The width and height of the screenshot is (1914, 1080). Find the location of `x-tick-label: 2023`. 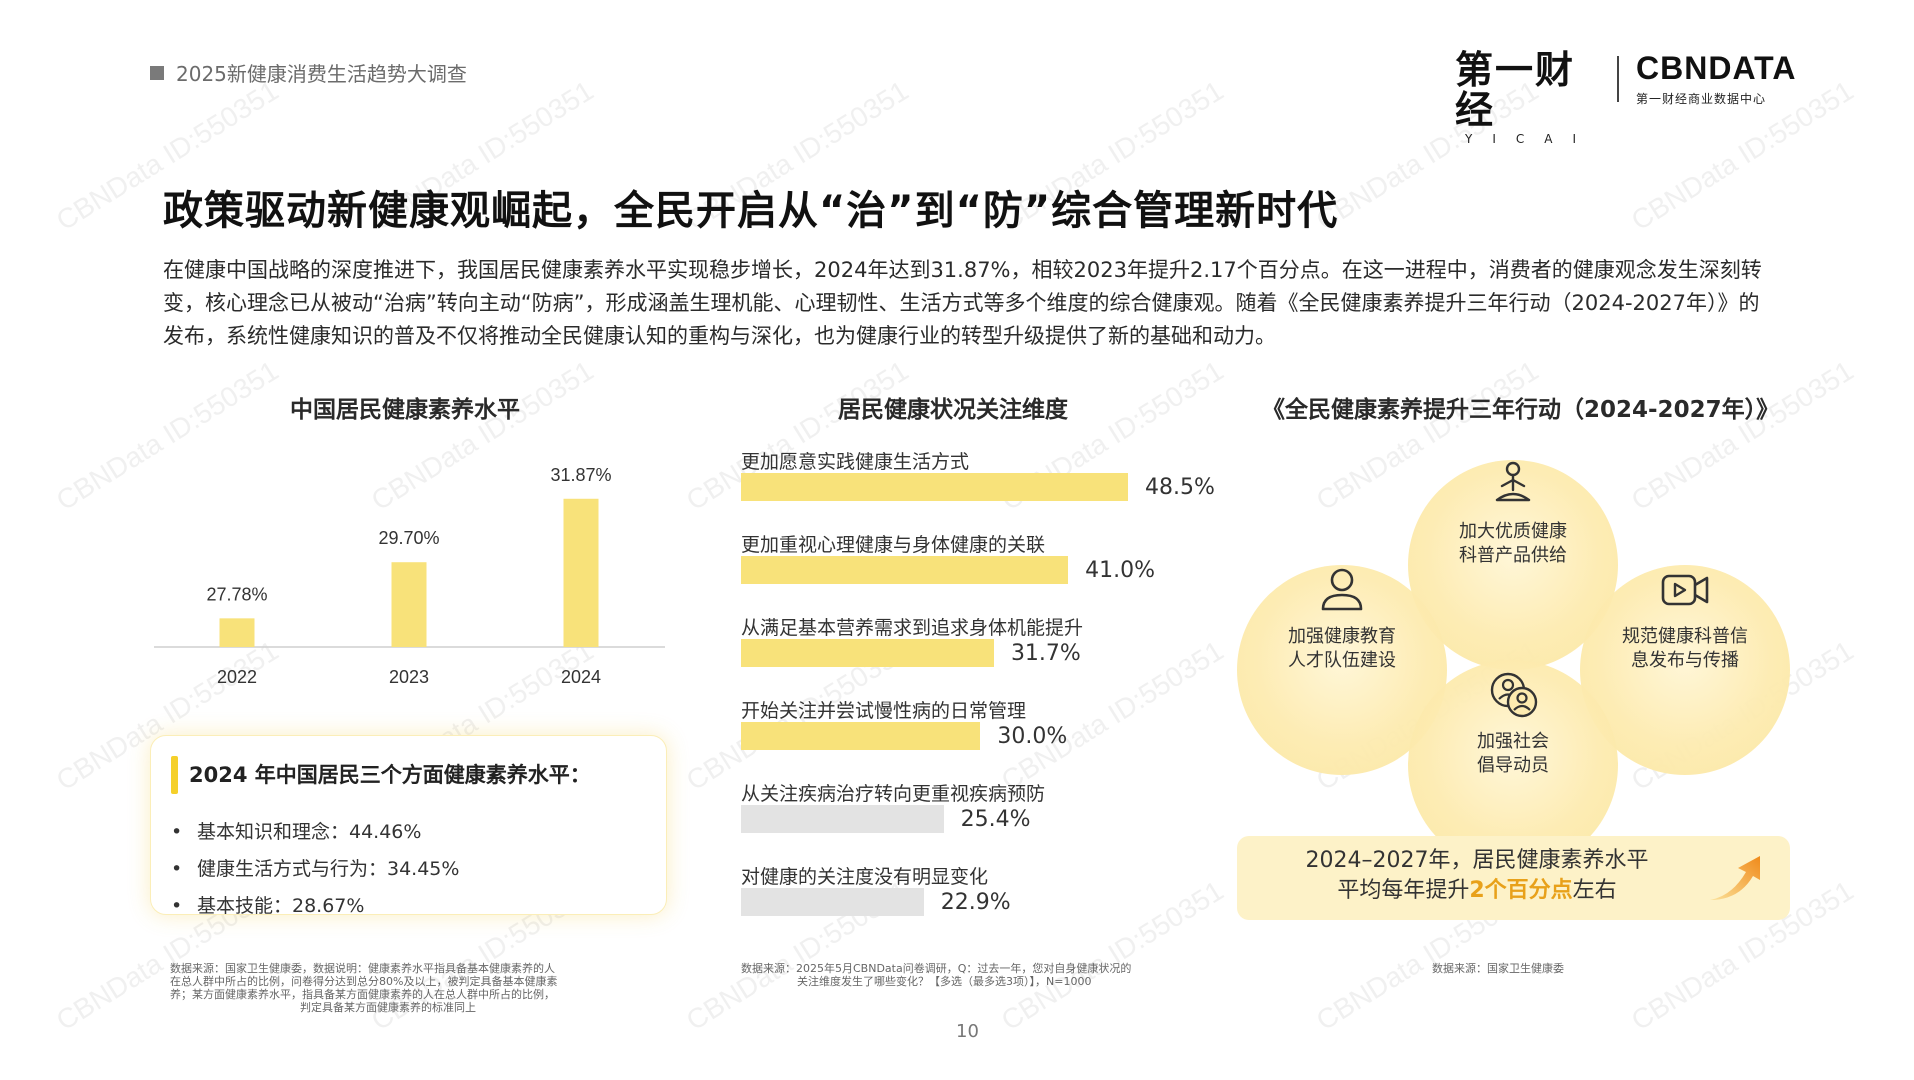

x-tick-label: 2023 is located at coordinates (409, 677).